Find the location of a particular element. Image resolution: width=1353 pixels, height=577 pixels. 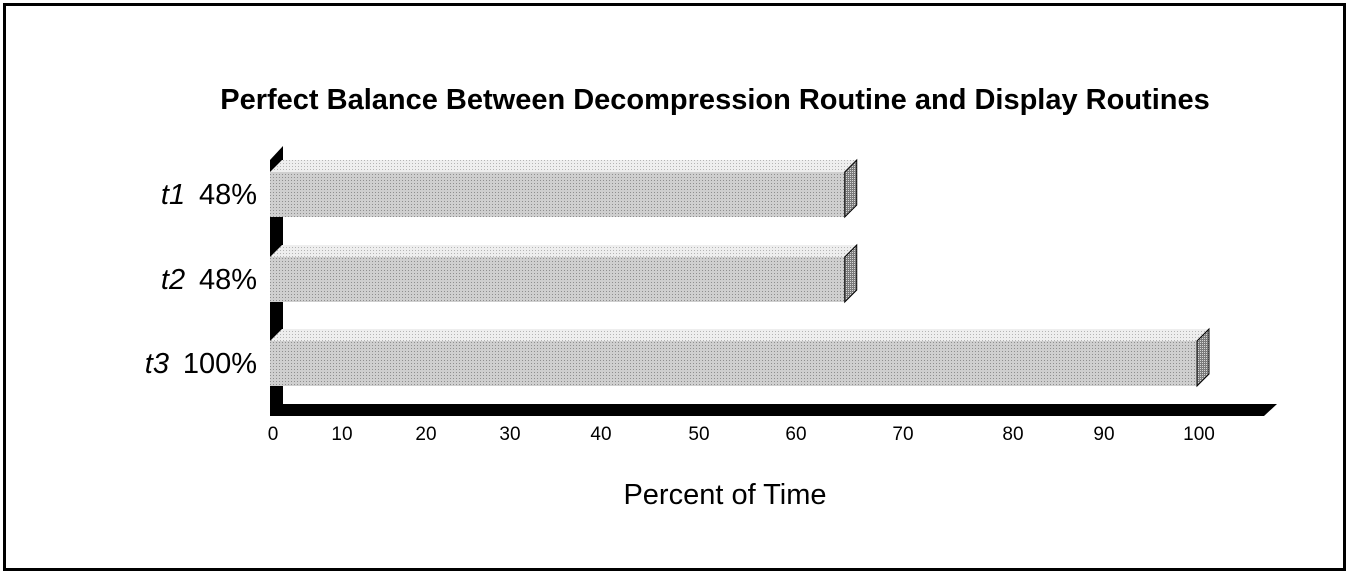

floor-edge is located at coordinates (773, 410).